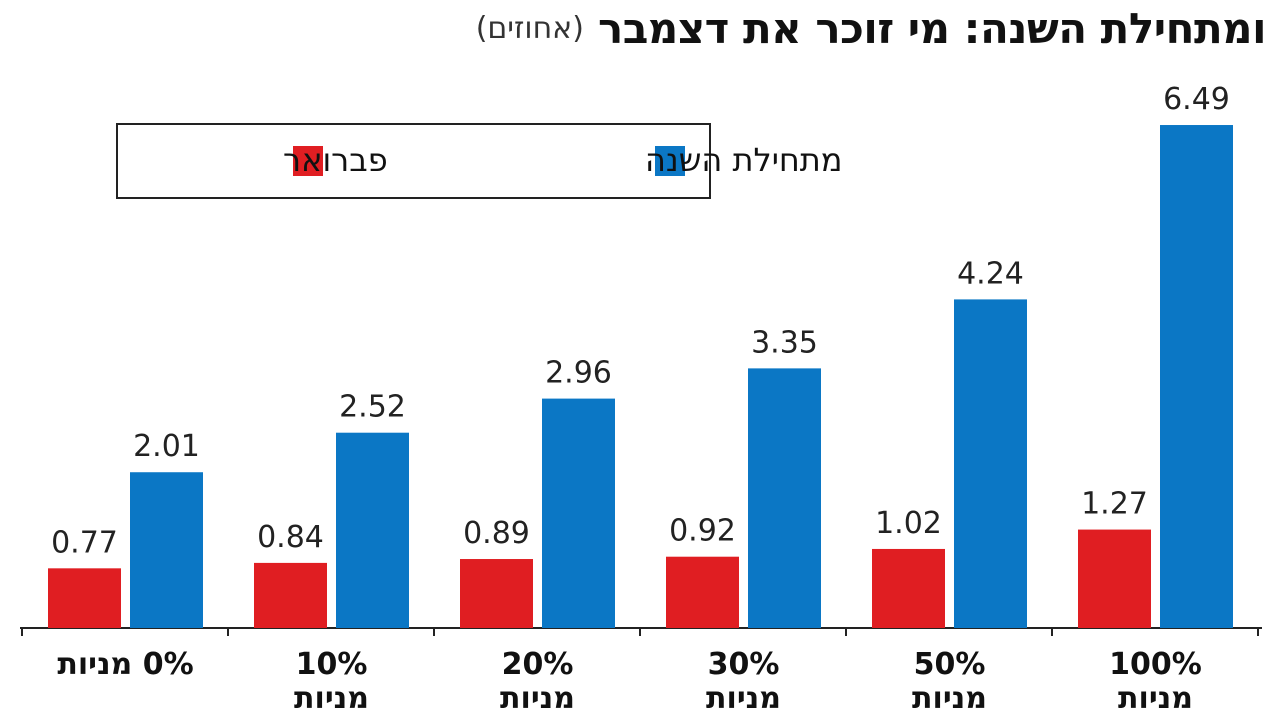 This screenshot has height=720, width=1280. I want to click on value-label: 0.77, so click(84, 542).